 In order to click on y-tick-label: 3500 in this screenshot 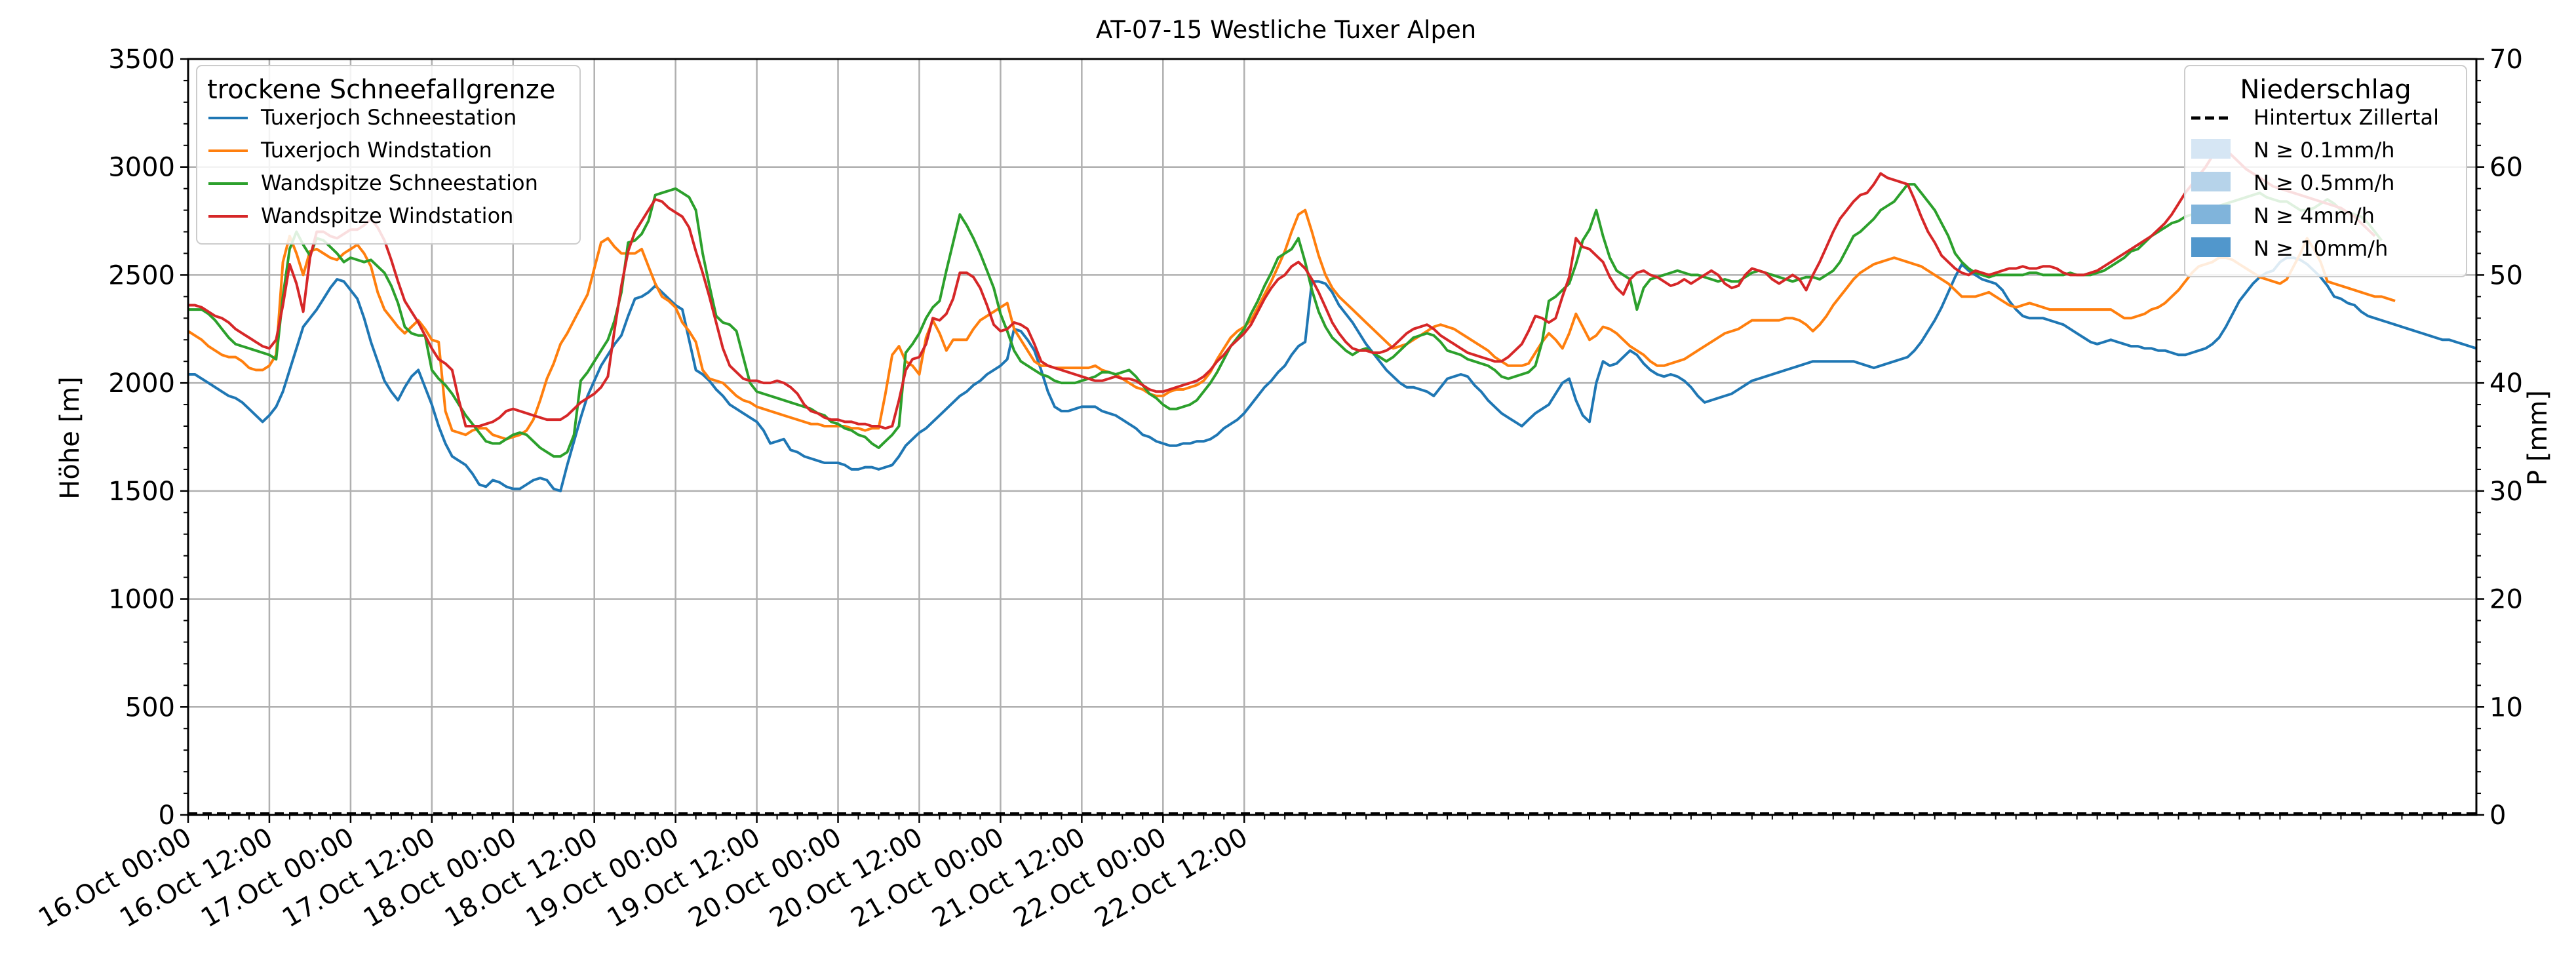, I will do `click(141, 60)`.